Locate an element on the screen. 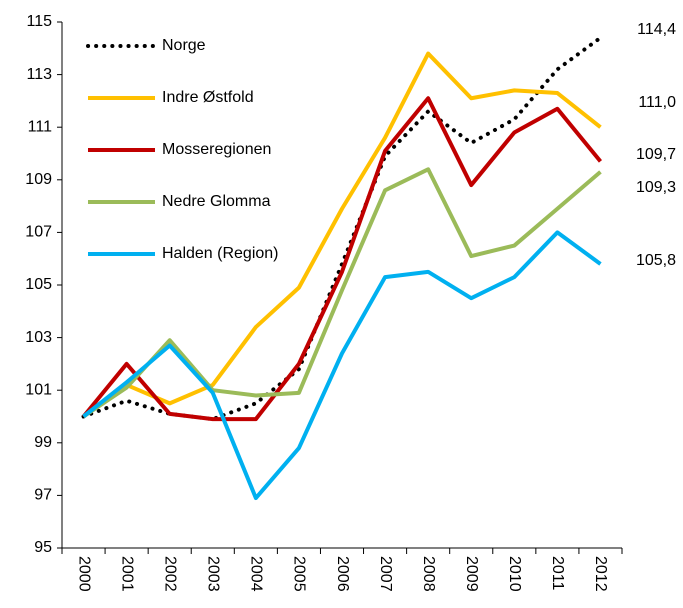  y-tick-label: 95 is located at coordinates (43, 547).